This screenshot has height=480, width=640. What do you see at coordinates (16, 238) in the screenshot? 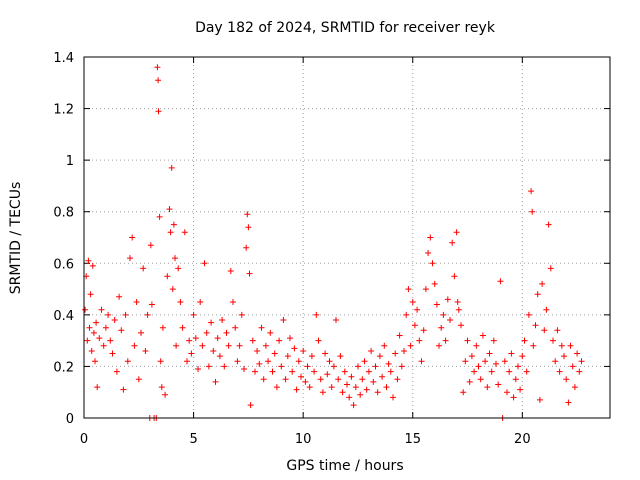
I see `y-axis-label: SRMTID / TECUs` at bounding box center [16, 238].